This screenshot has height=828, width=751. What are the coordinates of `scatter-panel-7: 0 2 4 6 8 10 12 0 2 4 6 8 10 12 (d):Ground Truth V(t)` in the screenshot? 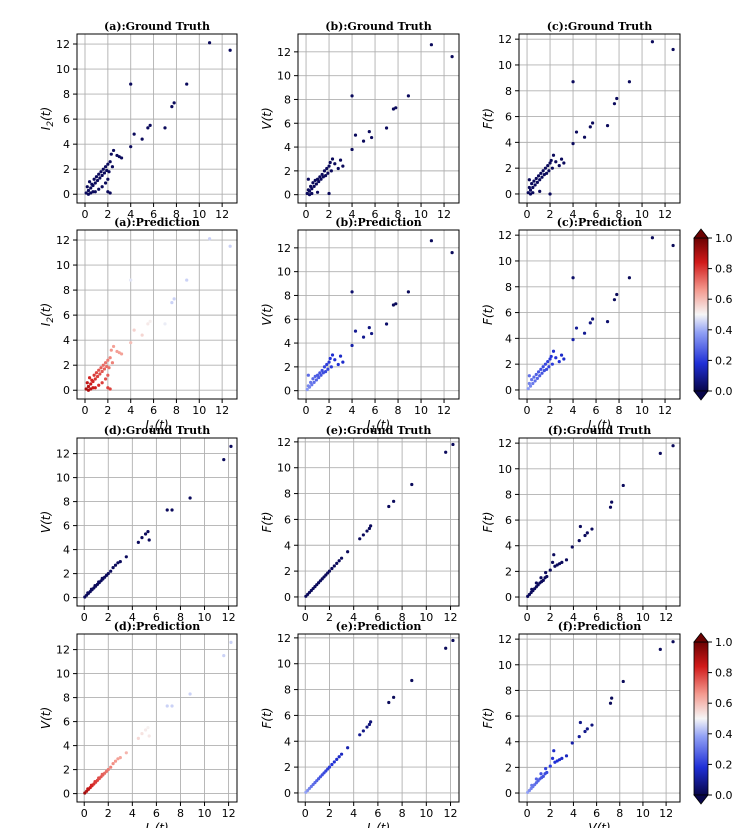 It's located at (138, 524).